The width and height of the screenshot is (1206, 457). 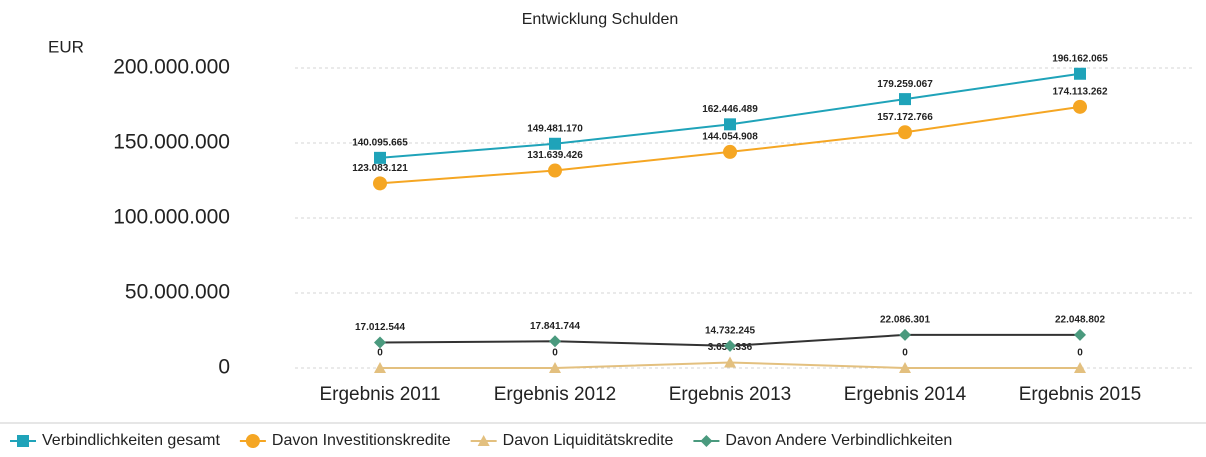 I want to click on legend-label: Davon Investitionskredite, so click(x=361, y=440).